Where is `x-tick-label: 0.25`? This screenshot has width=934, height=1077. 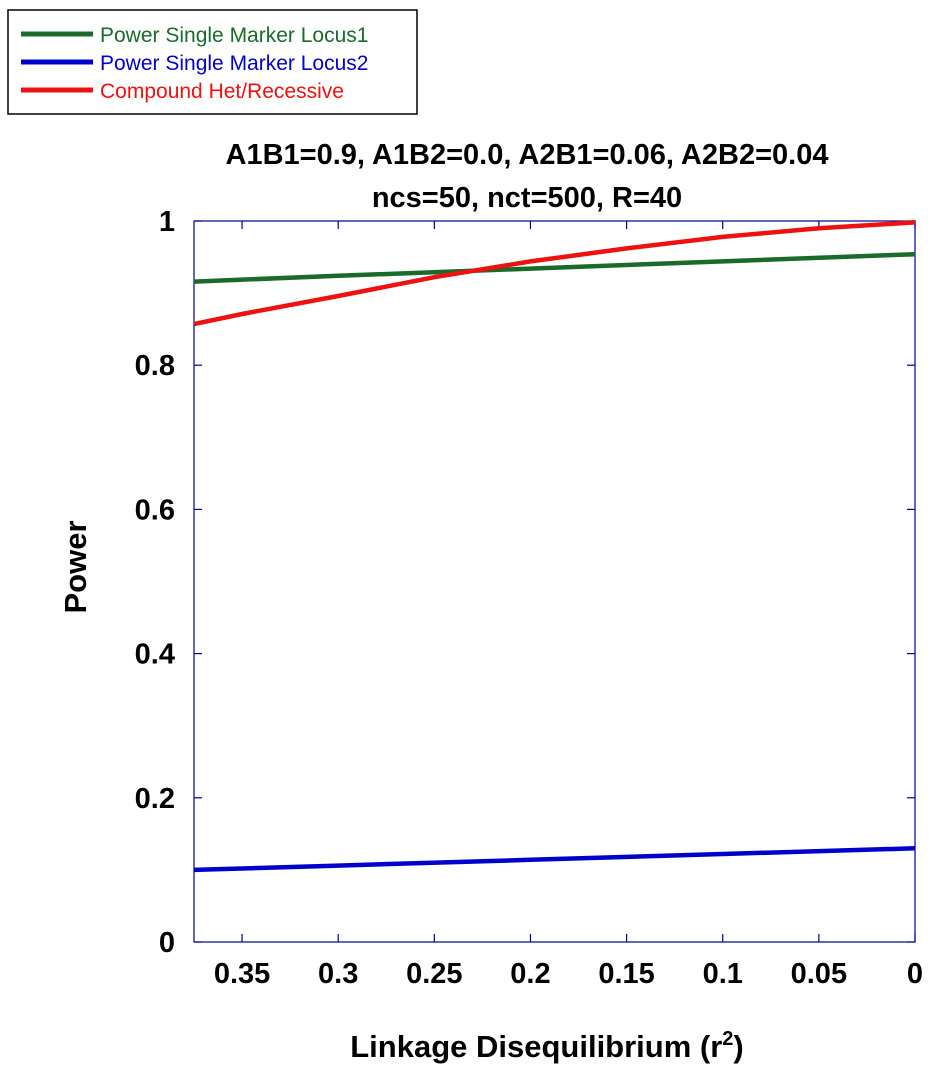
x-tick-label: 0.25 is located at coordinates (434, 974).